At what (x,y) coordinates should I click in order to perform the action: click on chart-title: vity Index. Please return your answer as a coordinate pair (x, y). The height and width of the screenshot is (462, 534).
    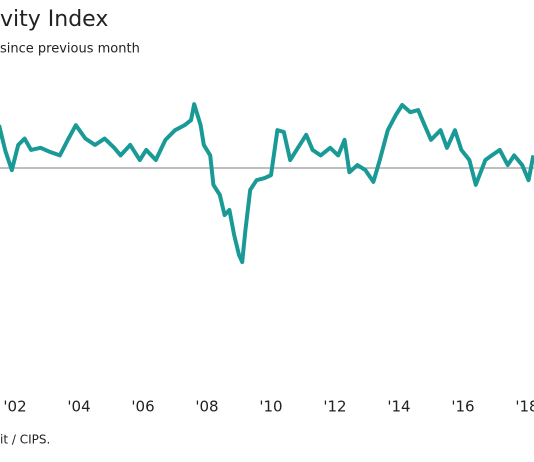
    Looking at the image, I should click on (54, 19).